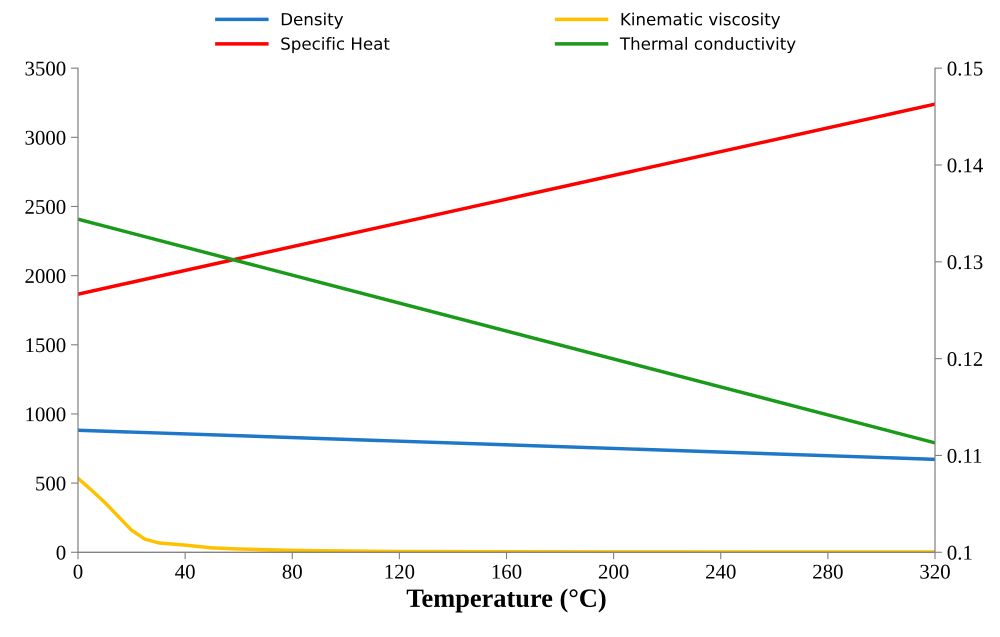 Image resolution: width=1000 pixels, height=637 pixels. I want to click on y2-tick-label: 0.1, so click(960, 553).